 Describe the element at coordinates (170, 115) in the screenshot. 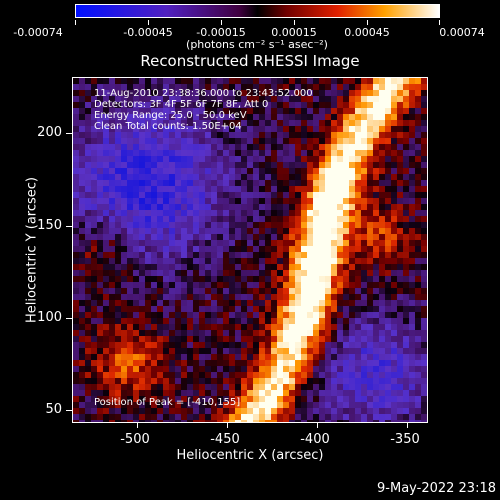

I see `energy-range-text: Energy Range: 25.0 - 50.0 keV` at that location.